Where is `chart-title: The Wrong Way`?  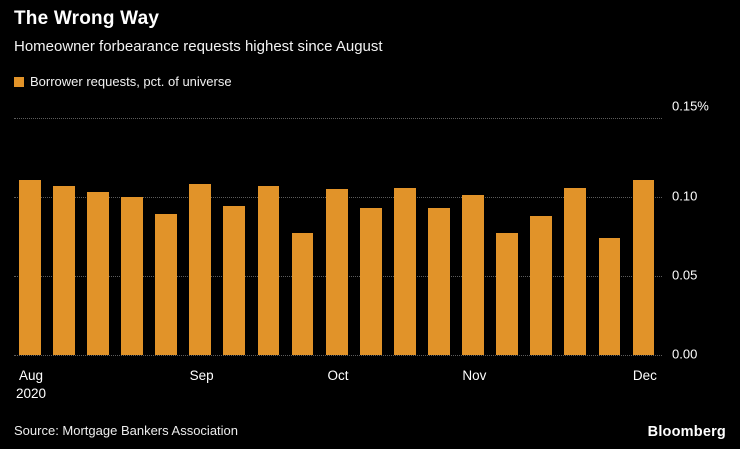
chart-title: The Wrong Way is located at coordinates (87, 18).